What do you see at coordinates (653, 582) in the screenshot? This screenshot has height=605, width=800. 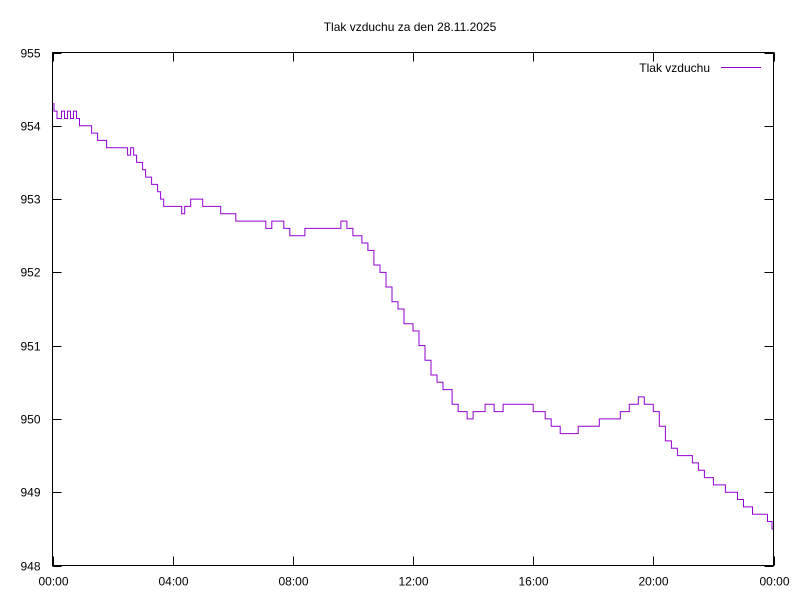 I see `x-tick-label: 20:00` at bounding box center [653, 582].